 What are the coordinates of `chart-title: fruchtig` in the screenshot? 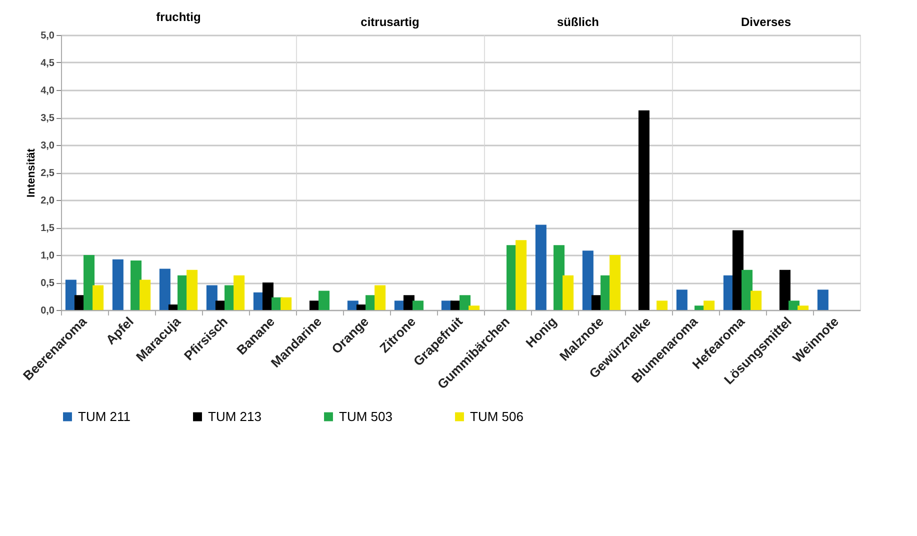 It's located at (178, 17).